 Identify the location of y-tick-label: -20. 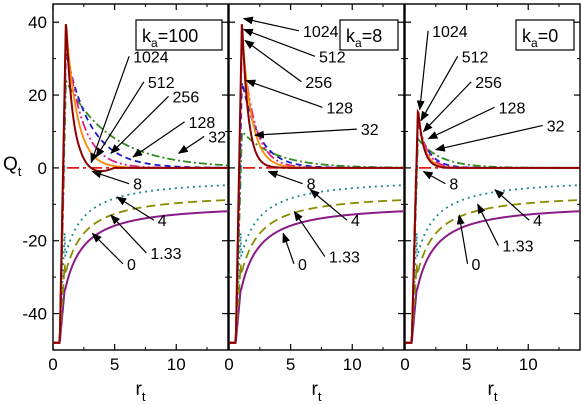
(34, 241).